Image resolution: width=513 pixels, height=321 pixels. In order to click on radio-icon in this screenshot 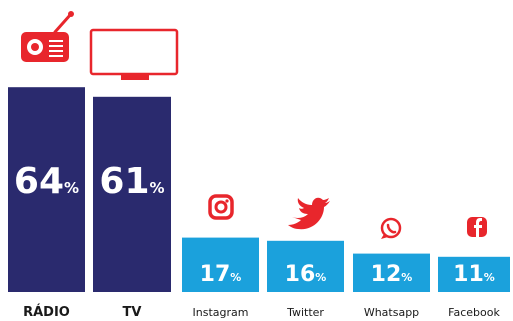, I will do `click(47, 36)`.